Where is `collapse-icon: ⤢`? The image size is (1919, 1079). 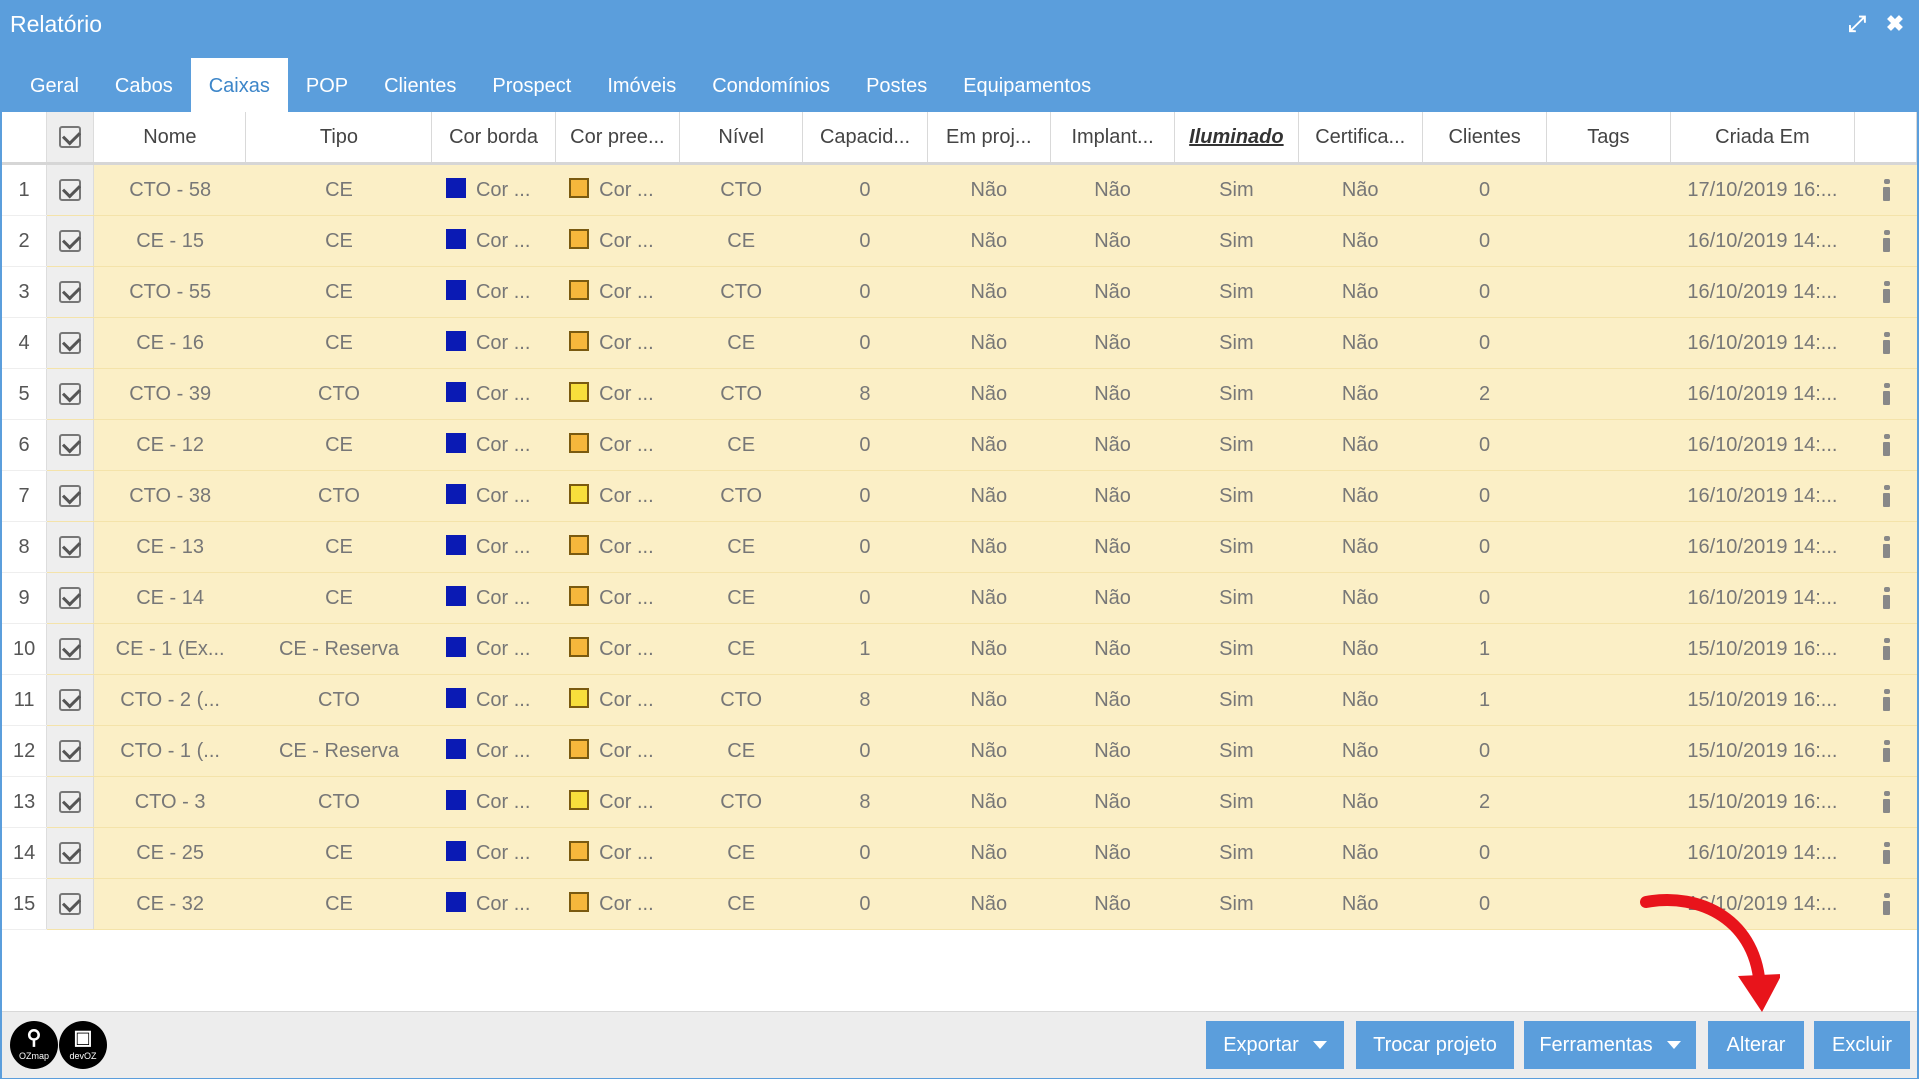 collapse-icon: ⤢ is located at coordinates (1857, 23).